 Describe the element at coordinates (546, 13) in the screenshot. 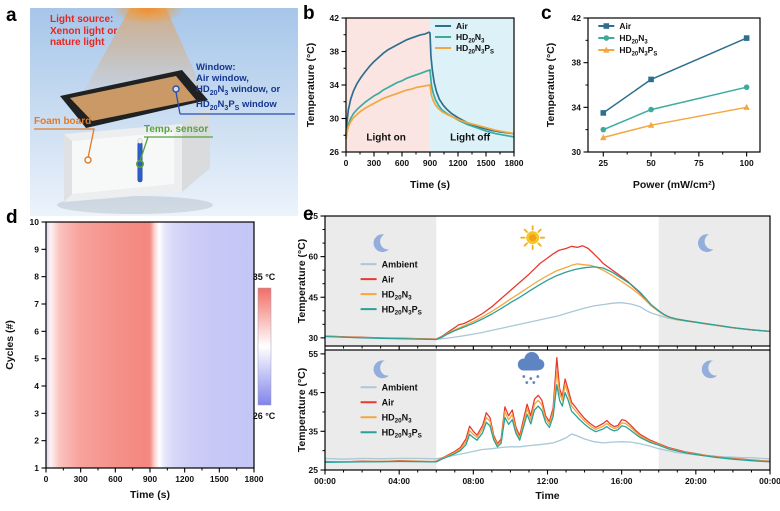

I see `panel-label-c: c` at that location.